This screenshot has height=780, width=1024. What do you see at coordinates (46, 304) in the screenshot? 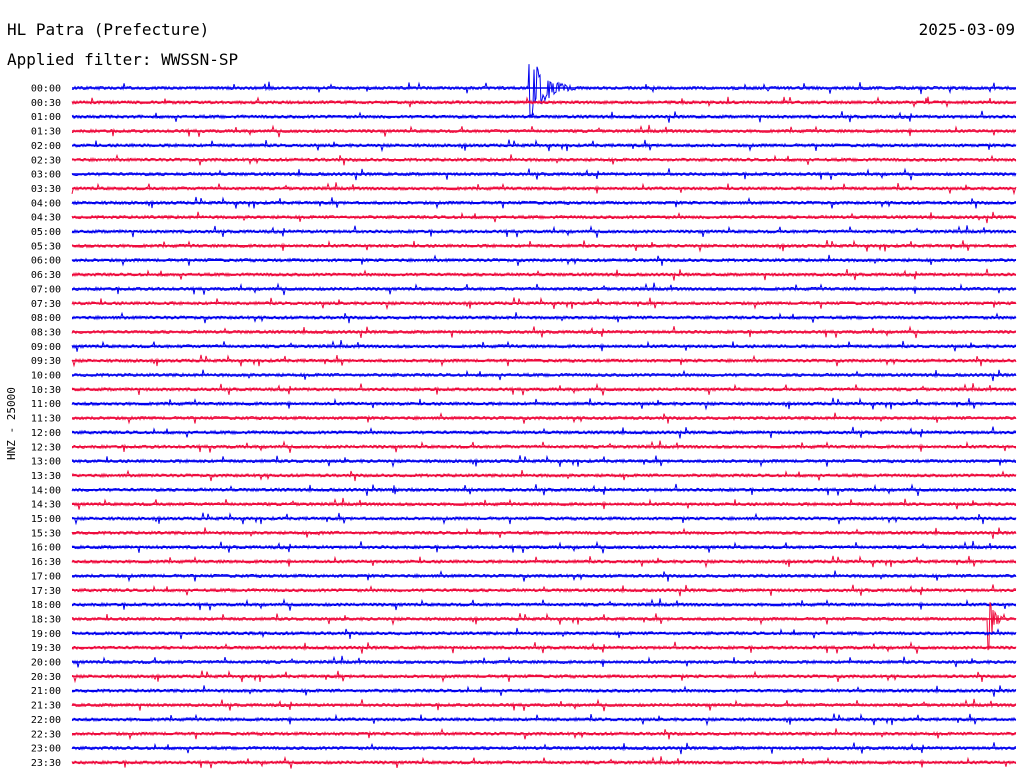
I see `row-time-label: 07:30` at bounding box center [46, 304].